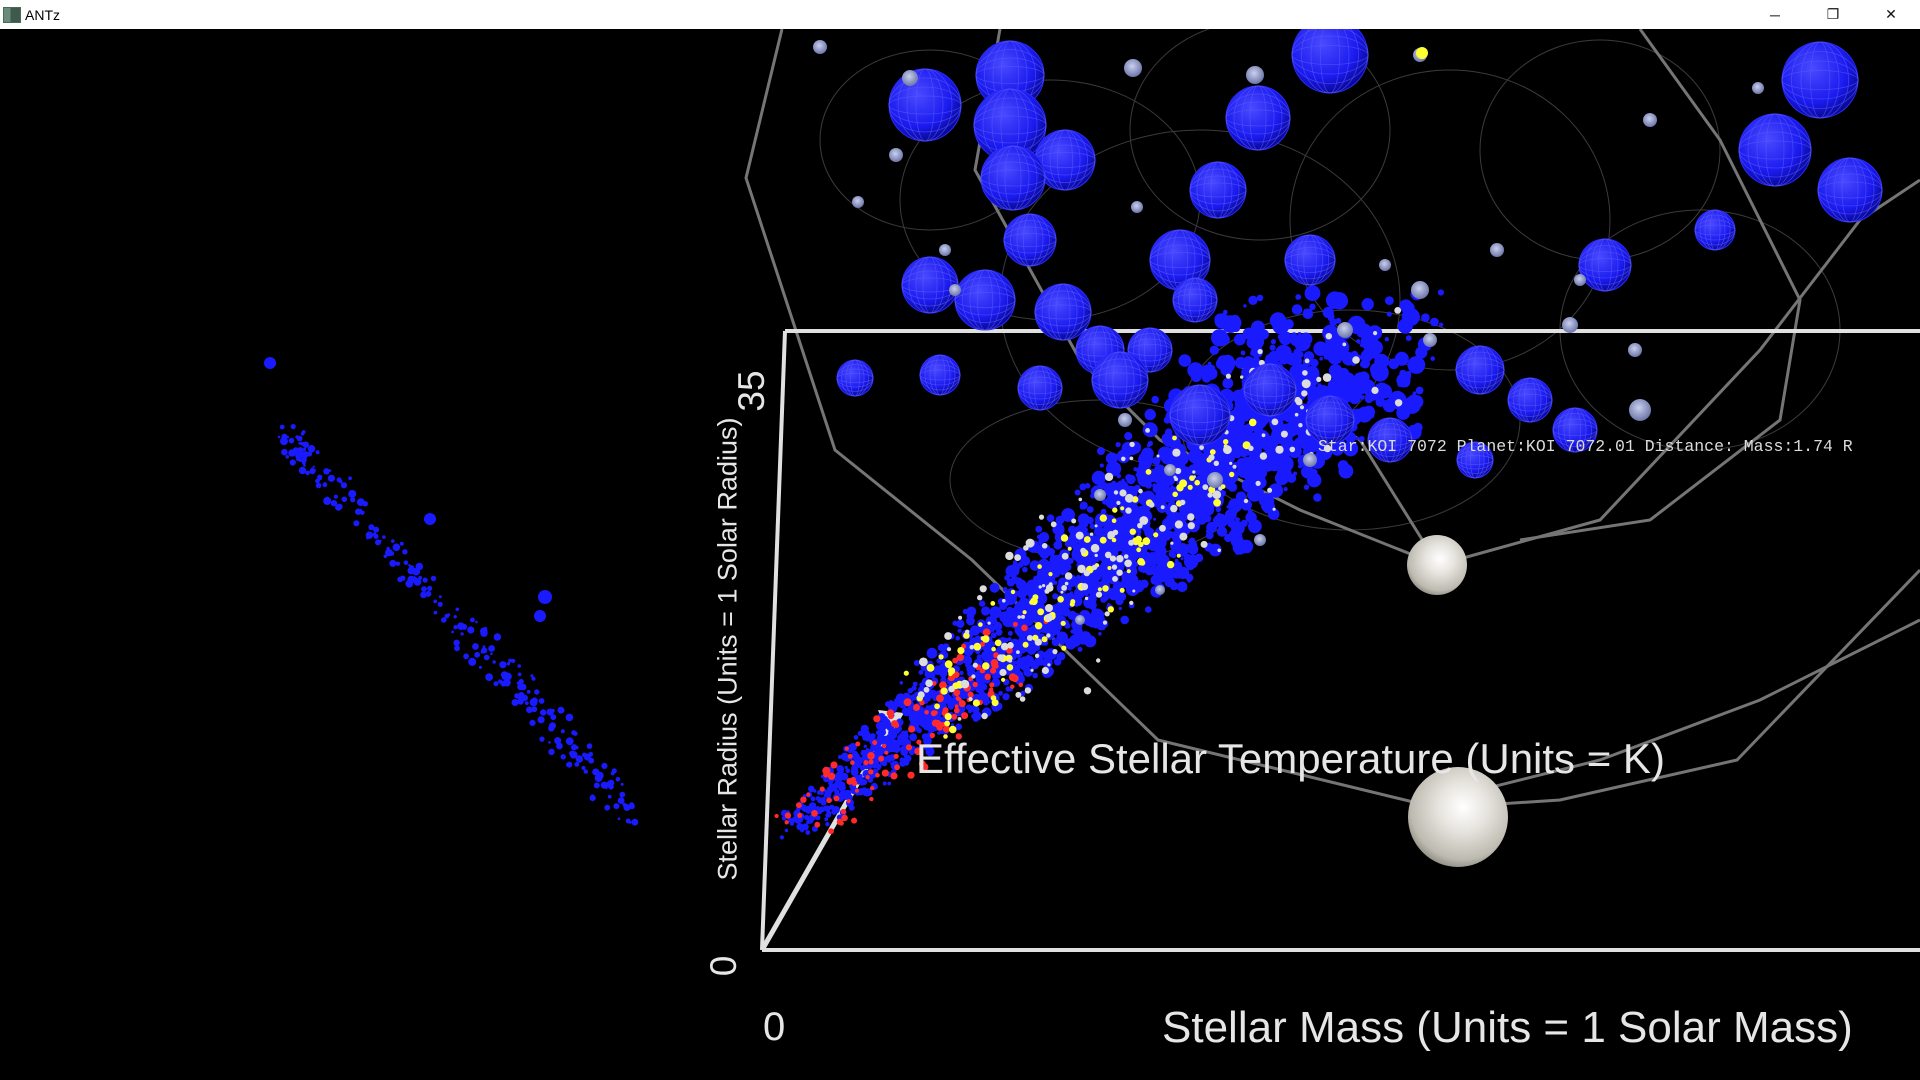 This screenshot has width=1920, height=1080. Describe the element at coordinates (1775, 14) in the screenshot. I see `minimize-button: ─` at that location.